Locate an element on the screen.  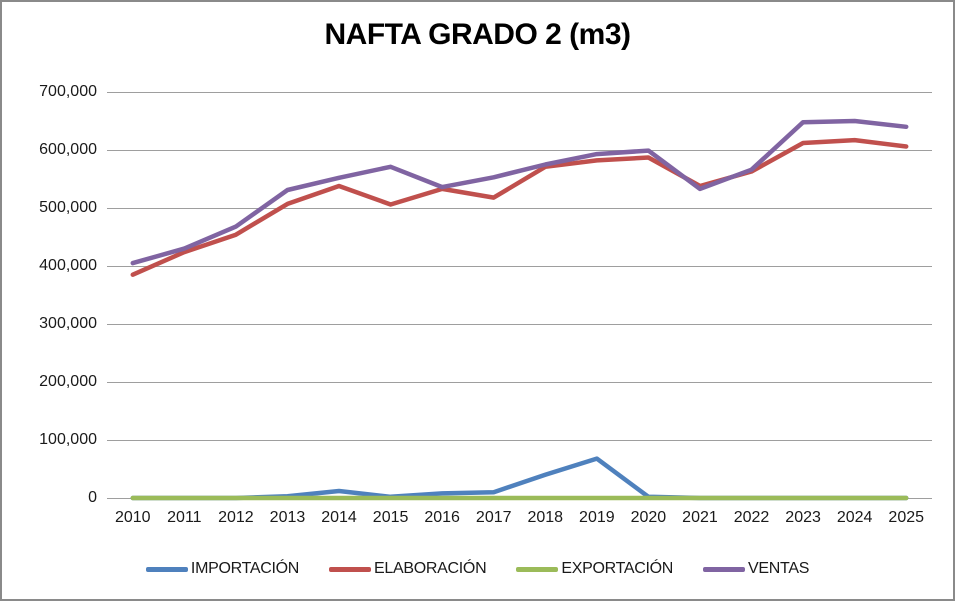
legend-item-exportacion: EXPORTACIÓN is located at coordinates (594, 569).